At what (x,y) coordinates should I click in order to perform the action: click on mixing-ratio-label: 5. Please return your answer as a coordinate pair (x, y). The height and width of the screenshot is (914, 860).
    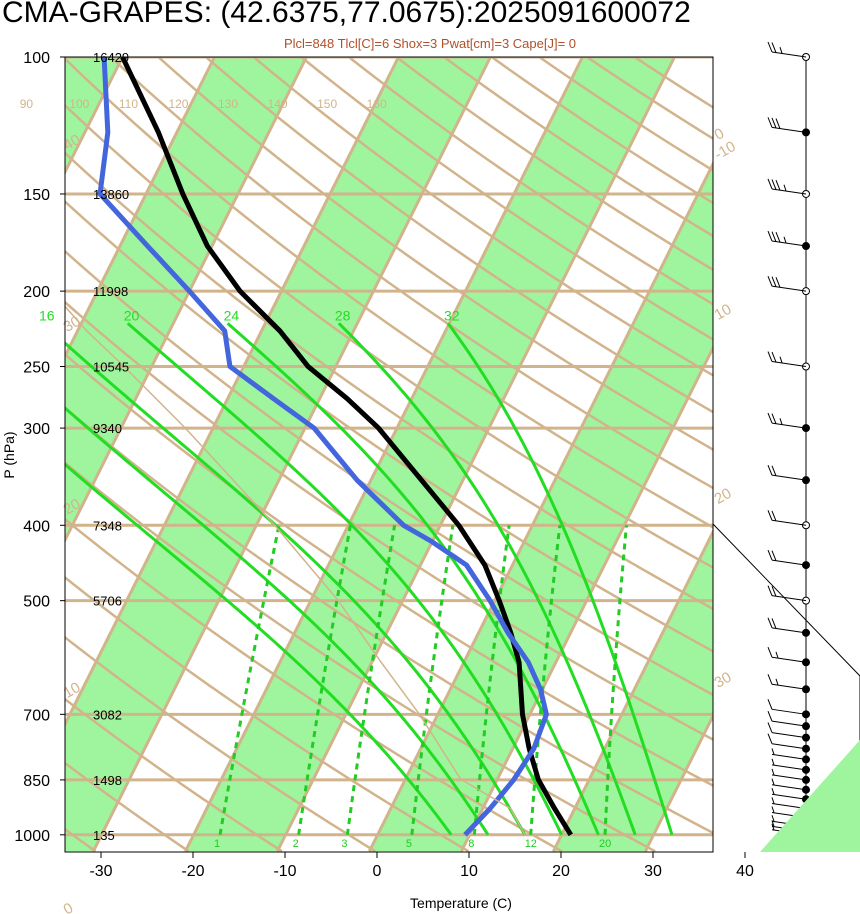
    Looking at the image, I should click on (409, 844).